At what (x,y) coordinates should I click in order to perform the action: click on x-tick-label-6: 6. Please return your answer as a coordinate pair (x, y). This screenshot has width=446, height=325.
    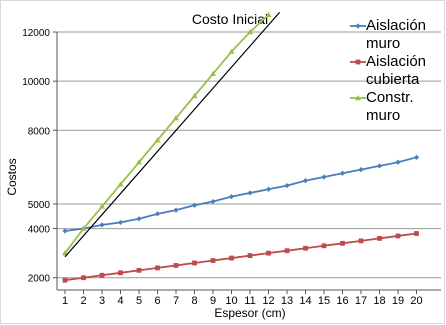
    Looking at the image, I should click on (157, 301).